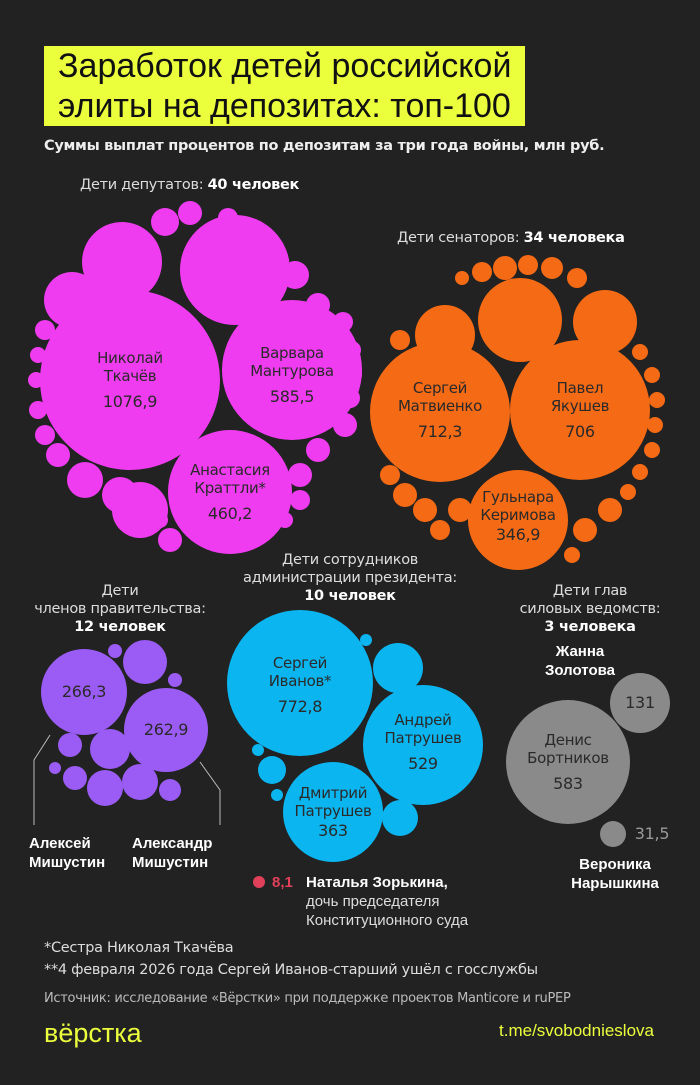  I want to click on name-aleksey-mishustin: Алексей Мишустин, so click(67, 853).